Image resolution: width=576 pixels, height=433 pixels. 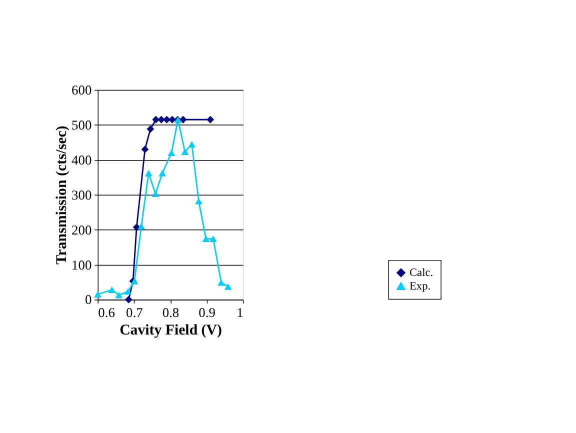 I want to click on y-tick-label: 600, so click(x=82, y=90).